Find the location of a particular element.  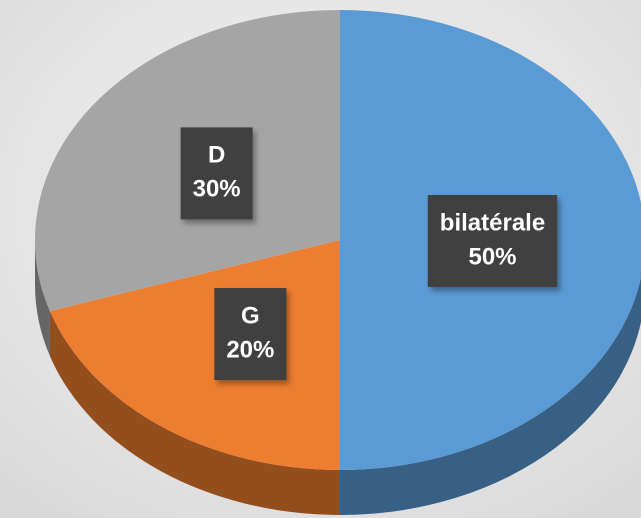

value-label: 50% is located at coordinates (492, 256).